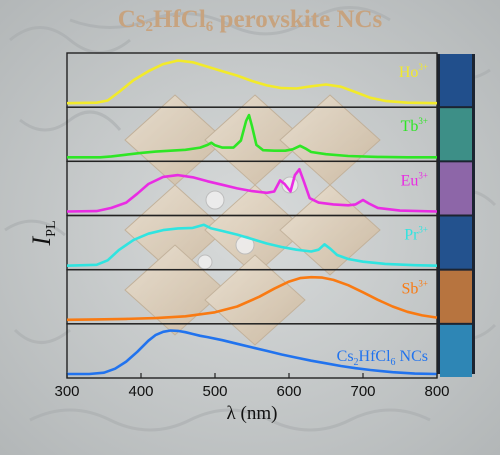  I want to click on chart-title: Cs2HfCl6 perovskite NCs, so click(250, 20).